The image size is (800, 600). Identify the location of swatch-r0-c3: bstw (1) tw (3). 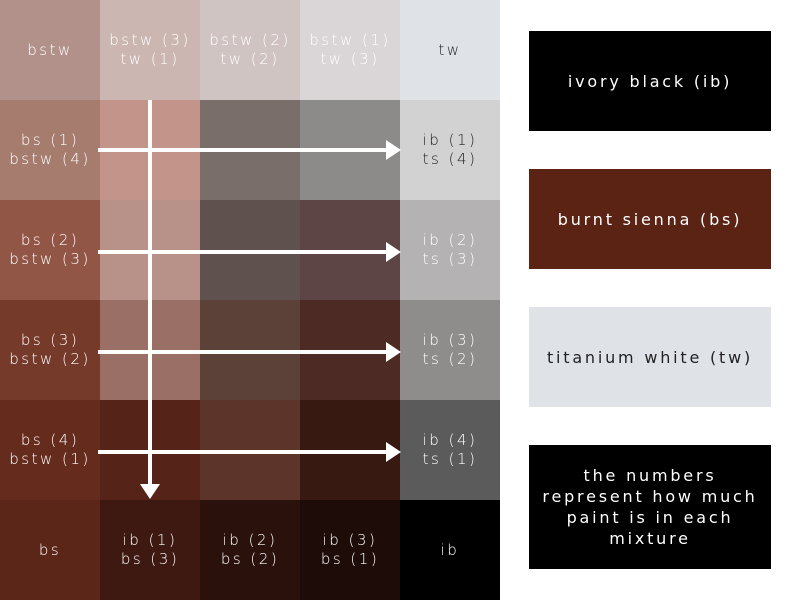
(350, 50).